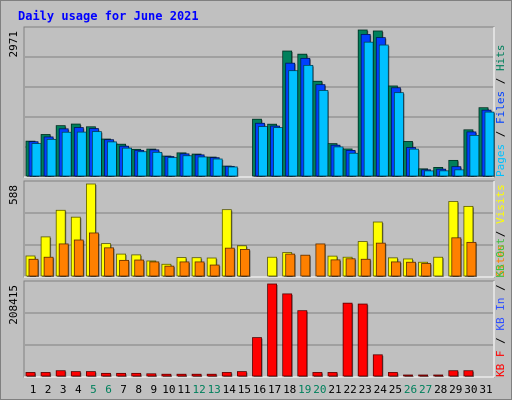  What do you see at coordinates (381, 389) in the screenshot?
I see `x-tick-label: 24` at bounding box center [381, 389].